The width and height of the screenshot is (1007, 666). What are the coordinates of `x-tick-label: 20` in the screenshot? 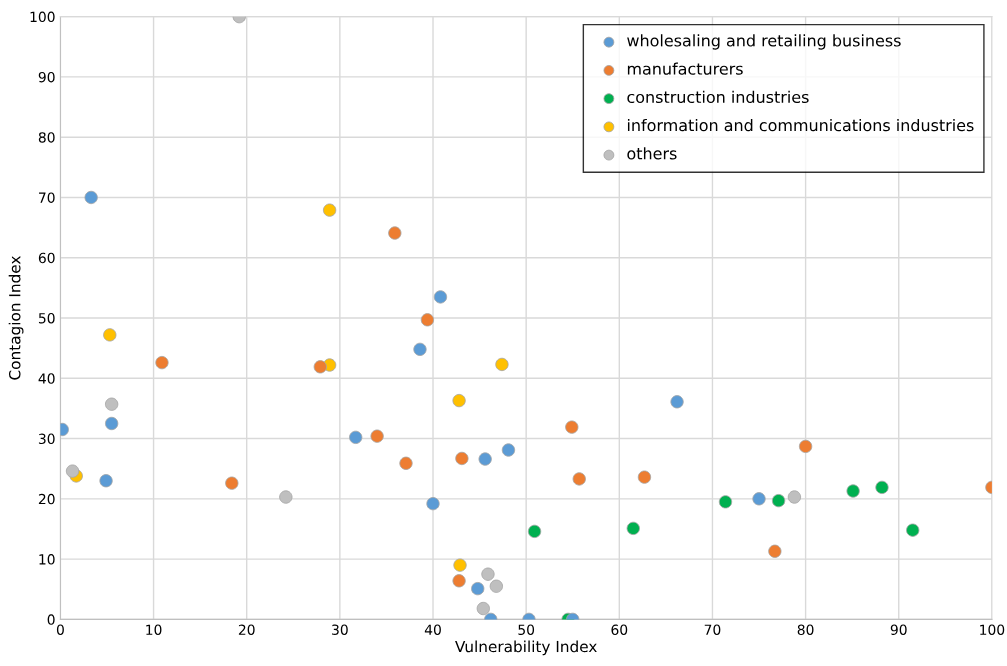 It's located at (246, 629).